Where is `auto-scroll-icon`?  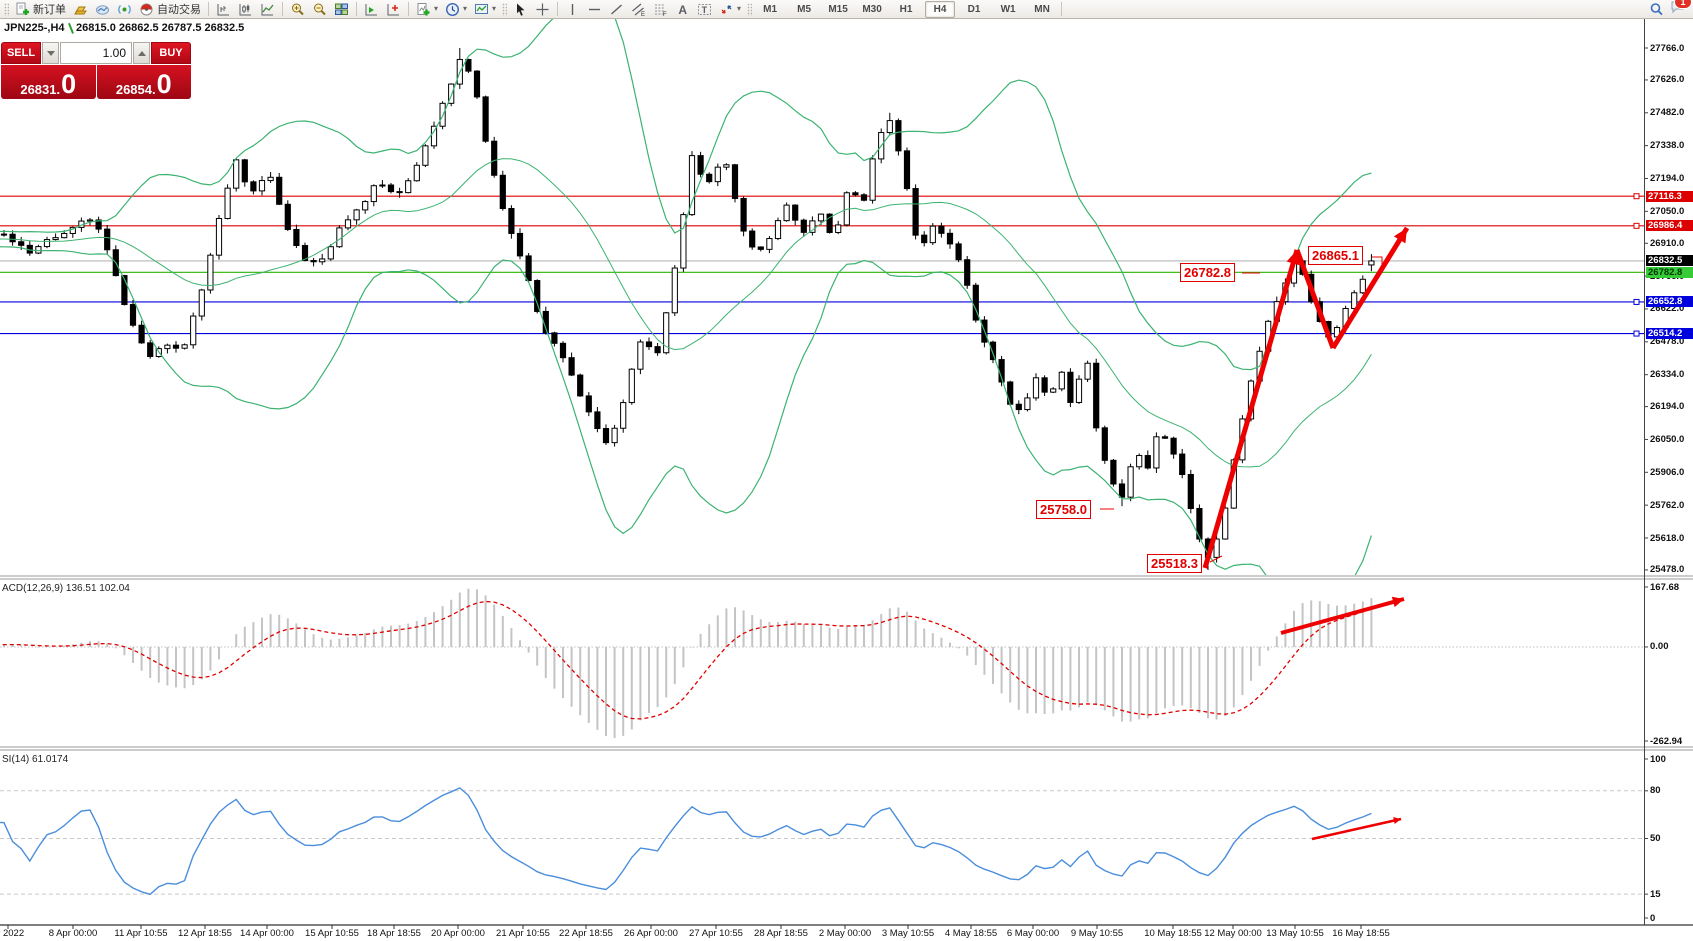
auto-scroll-icon is located at coordinates (371, 9).